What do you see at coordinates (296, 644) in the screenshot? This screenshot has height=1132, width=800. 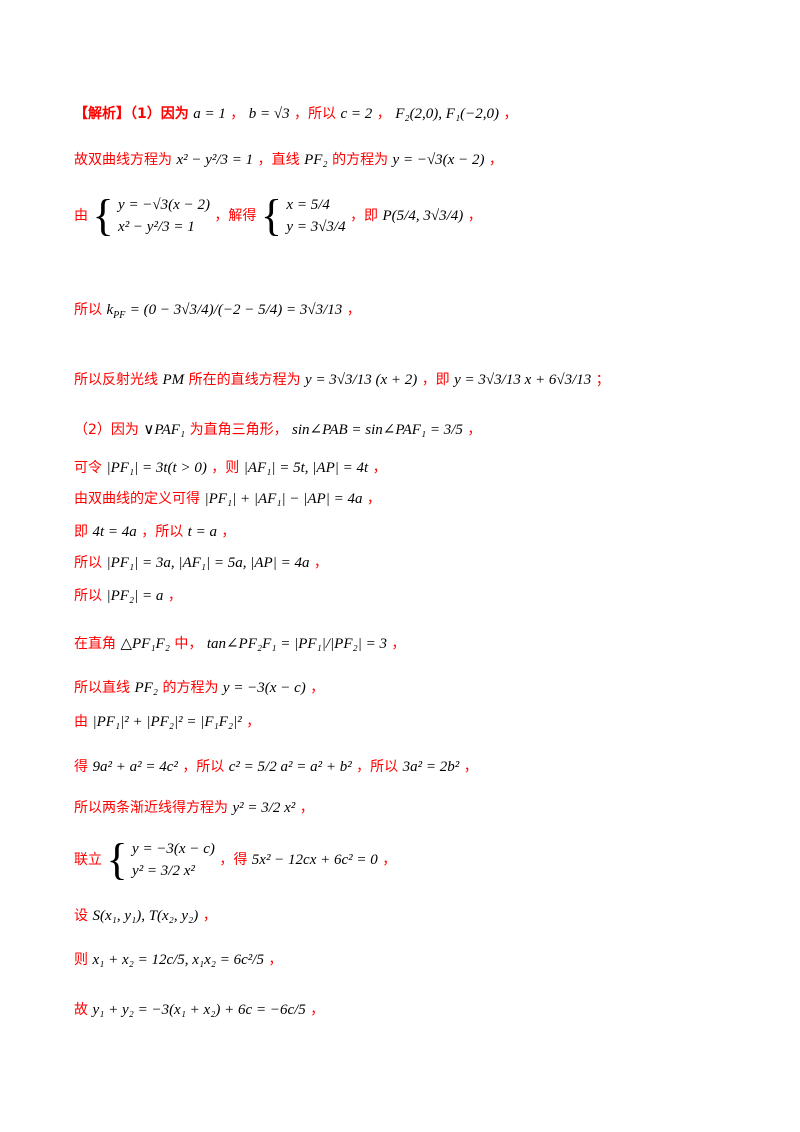 I see `formula: tan∠PF₂F₁ = |PF₁|/|PF₂| = 3` at bounding box center [296, 644].